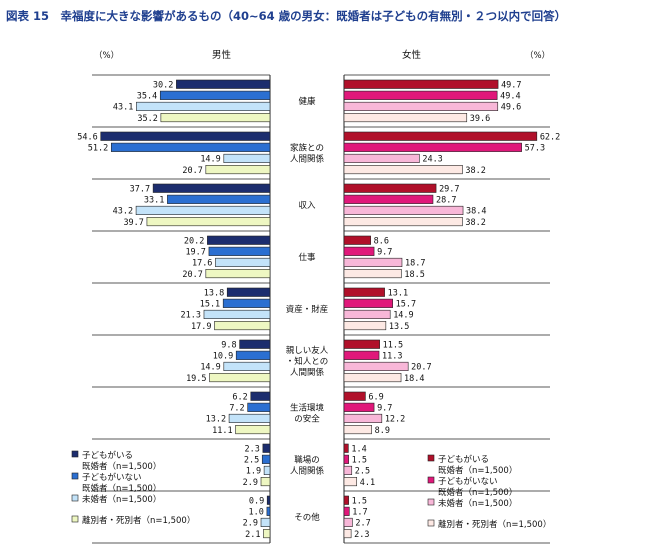  What do you see at coordinates (511, 108) in the screenshot?
I see `female-bar-label: 49.6` at bounding box center [511, 108].